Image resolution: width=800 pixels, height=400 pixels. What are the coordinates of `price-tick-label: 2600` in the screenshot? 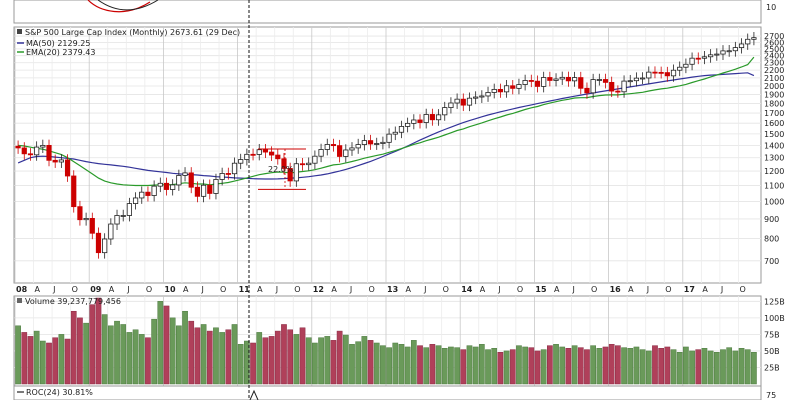 It's located at (774, 42).